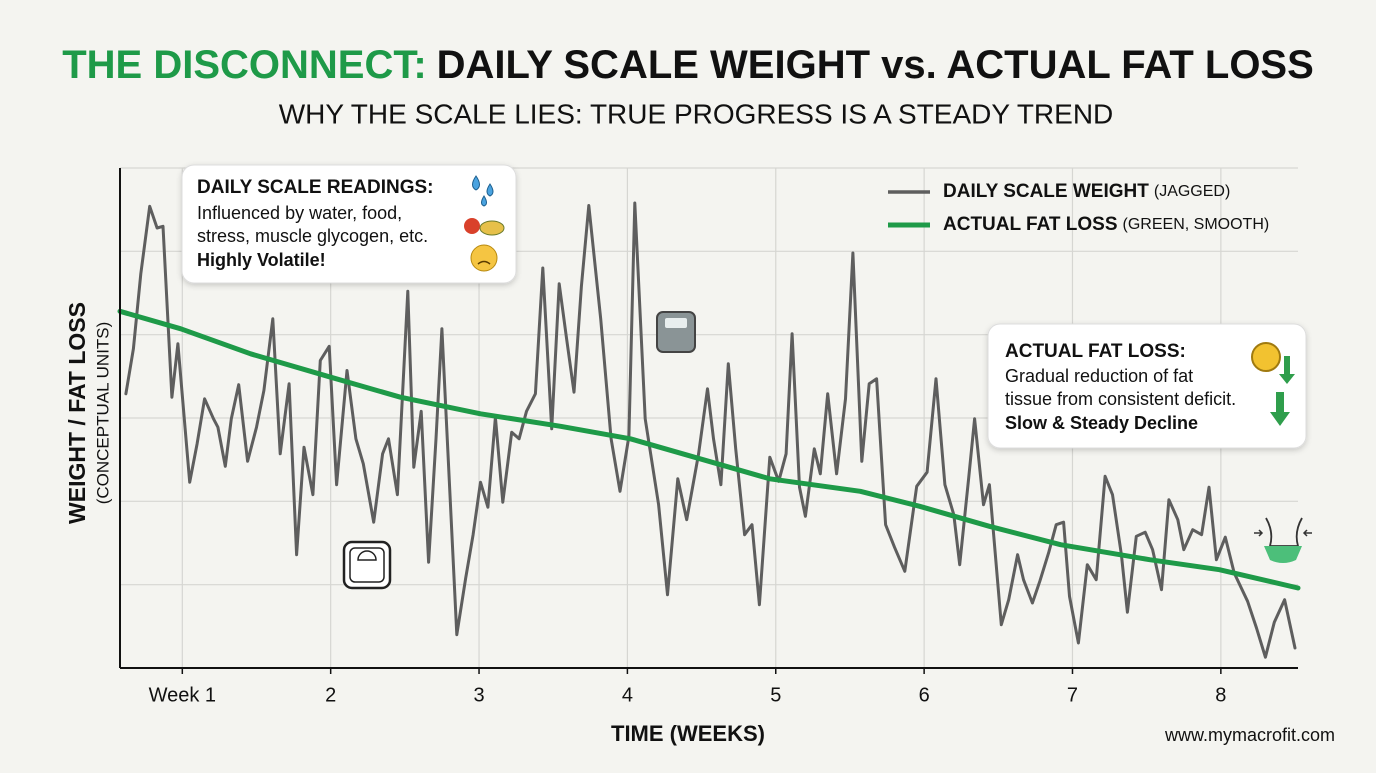 The height and width of the screenshot is (773, 1376). I want to click on title-lead: THE DISCONNECT:, so click(244, 65).